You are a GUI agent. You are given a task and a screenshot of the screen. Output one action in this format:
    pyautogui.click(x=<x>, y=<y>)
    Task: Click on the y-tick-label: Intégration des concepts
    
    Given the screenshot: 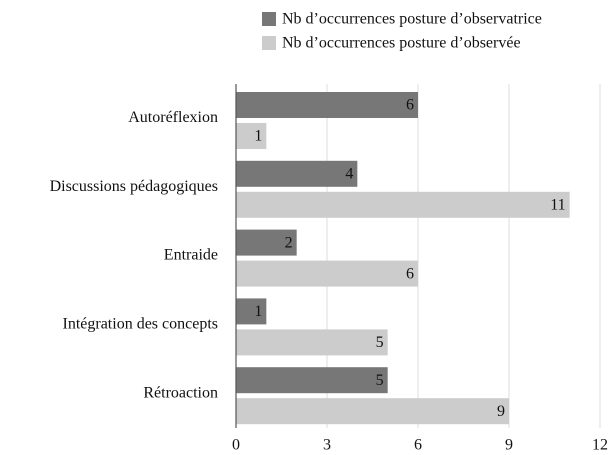 What is the action you would take?
    pyautogui.click(x=141, y=323)
    